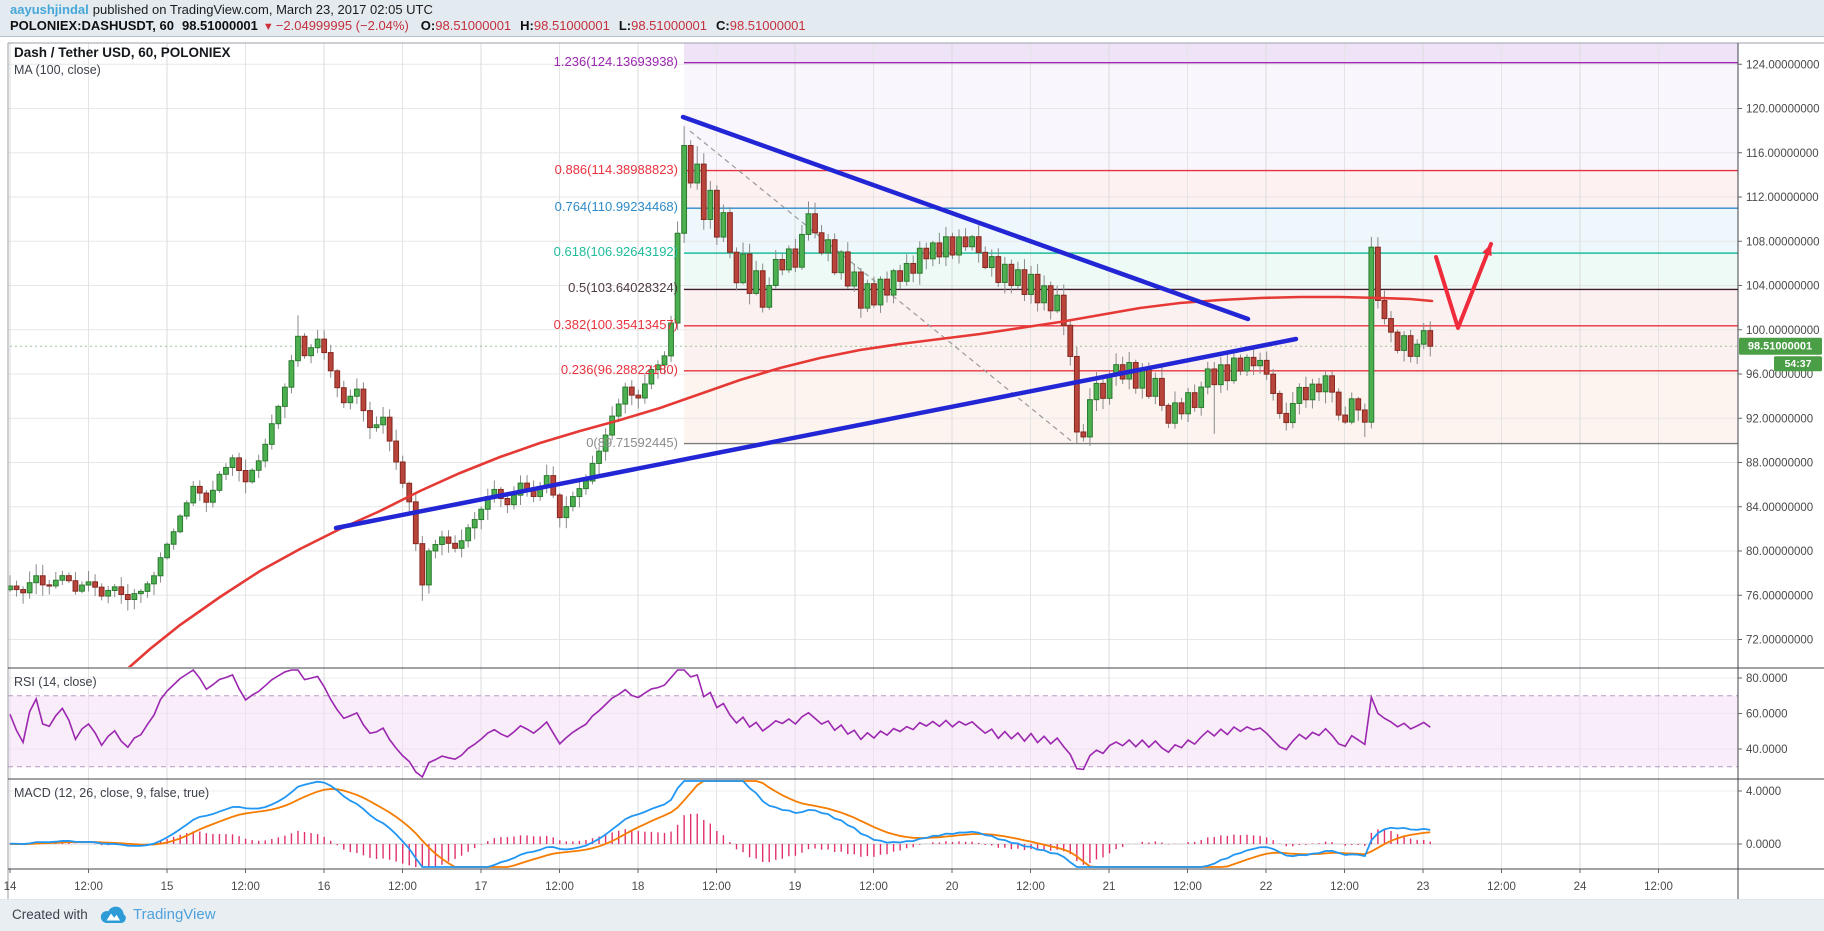 This screenshot has width=1824, height=931. What do you see at coordinates (49, 9) in the screenshot?
I see `author-link: aayushjindal` at bounding box center [49, 9].